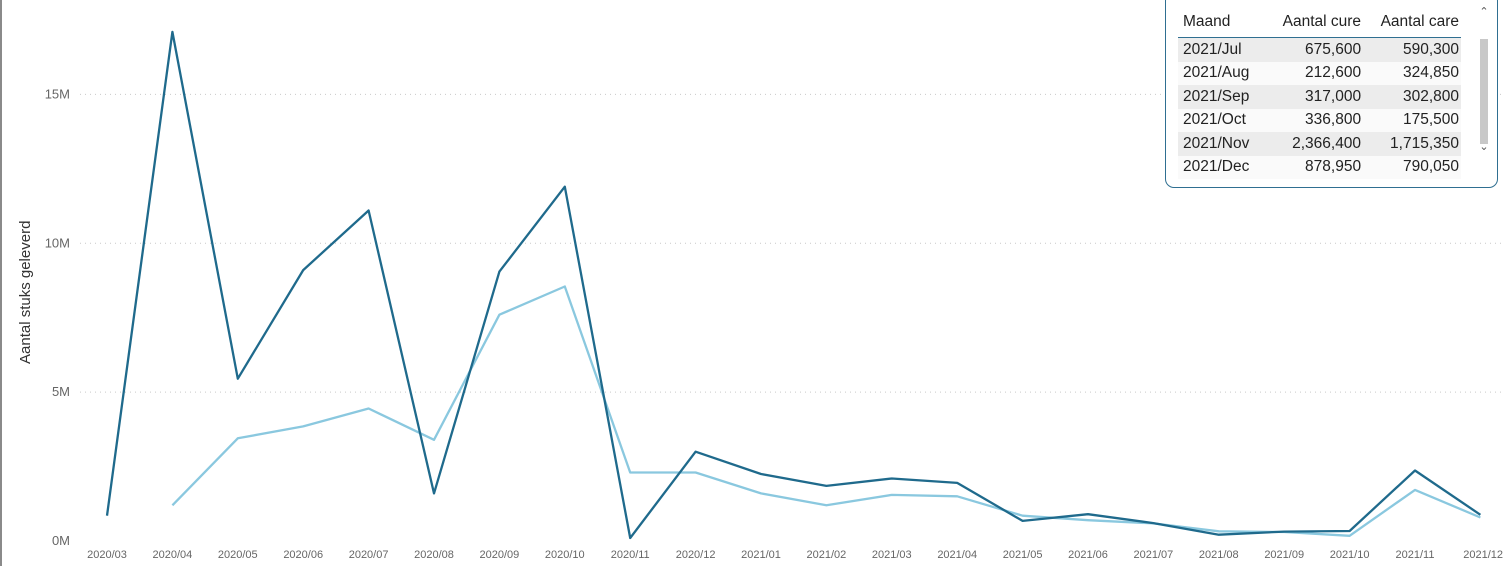 The width and height of the screenshot is (1504, 566). Describe the element at coordinates (761, 555) in the screenshot. I see `x-tick-label: 2021/01` at that location.